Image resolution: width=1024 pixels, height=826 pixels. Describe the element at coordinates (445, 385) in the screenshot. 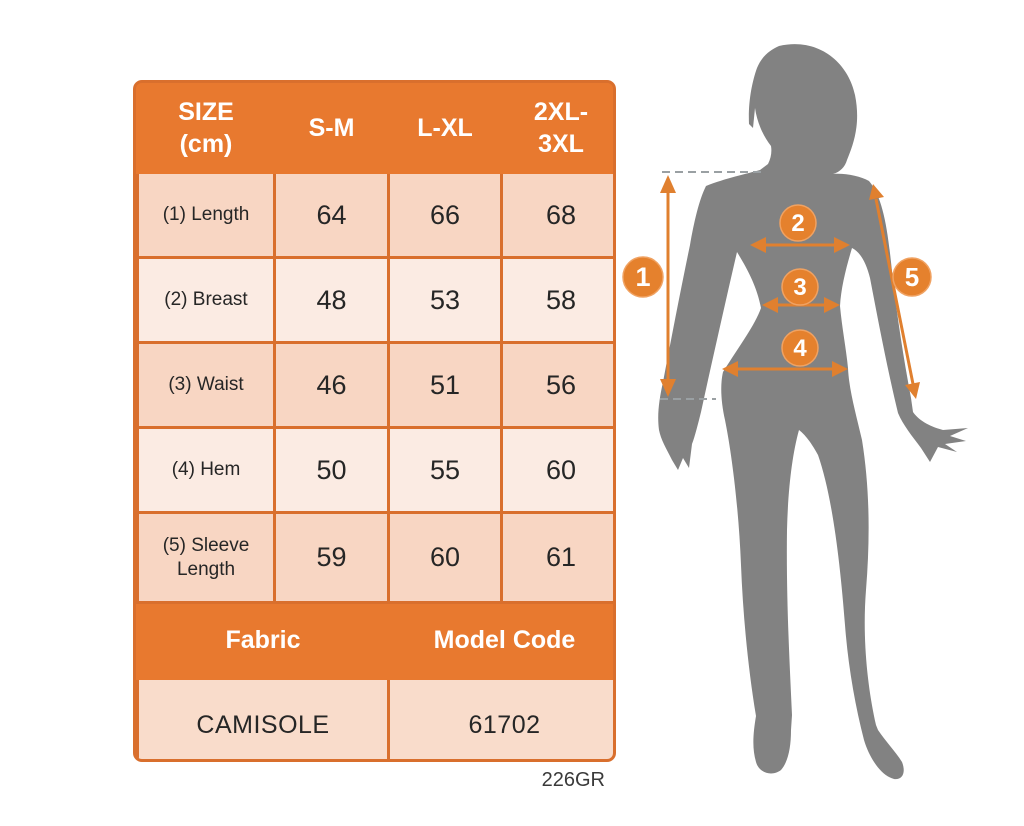

I see `size-value: 51` at that location.